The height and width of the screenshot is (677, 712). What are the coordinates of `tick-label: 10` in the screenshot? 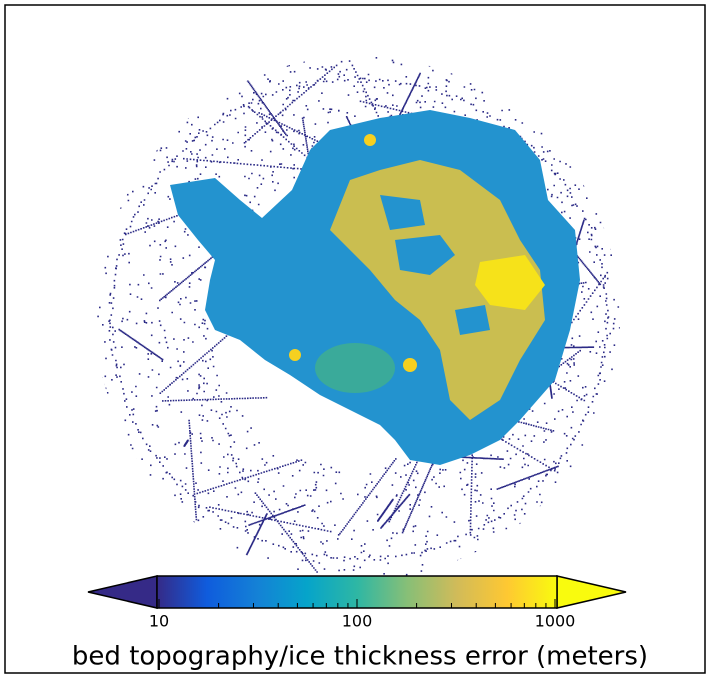 It's located at (159, 621).